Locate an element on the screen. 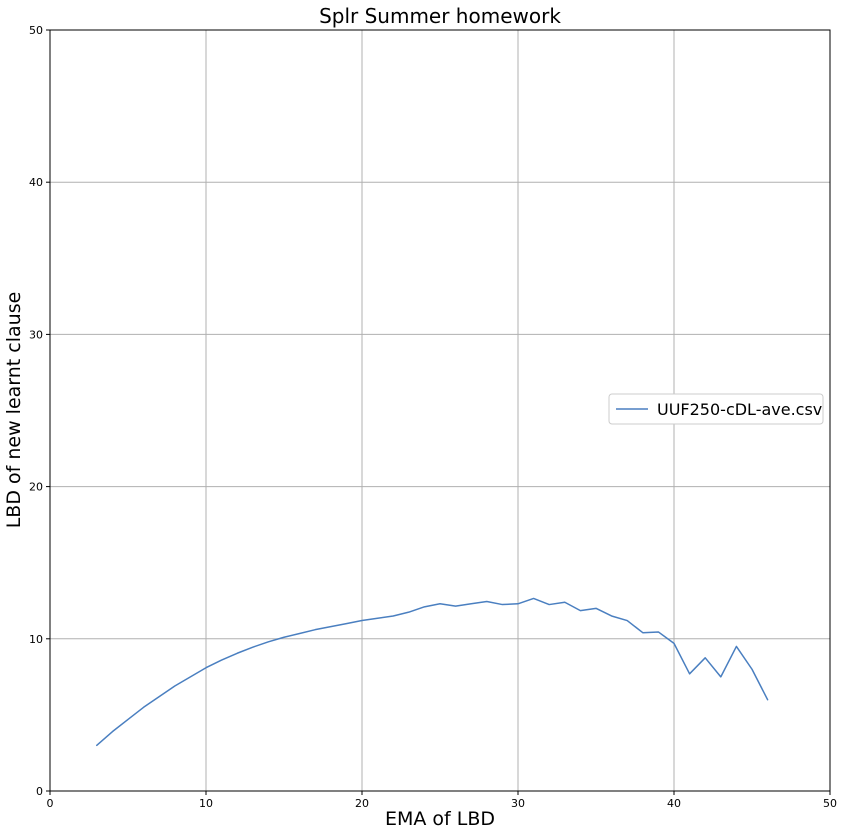  x-tick-label-3: 30 is located at coordinates (518, 803).